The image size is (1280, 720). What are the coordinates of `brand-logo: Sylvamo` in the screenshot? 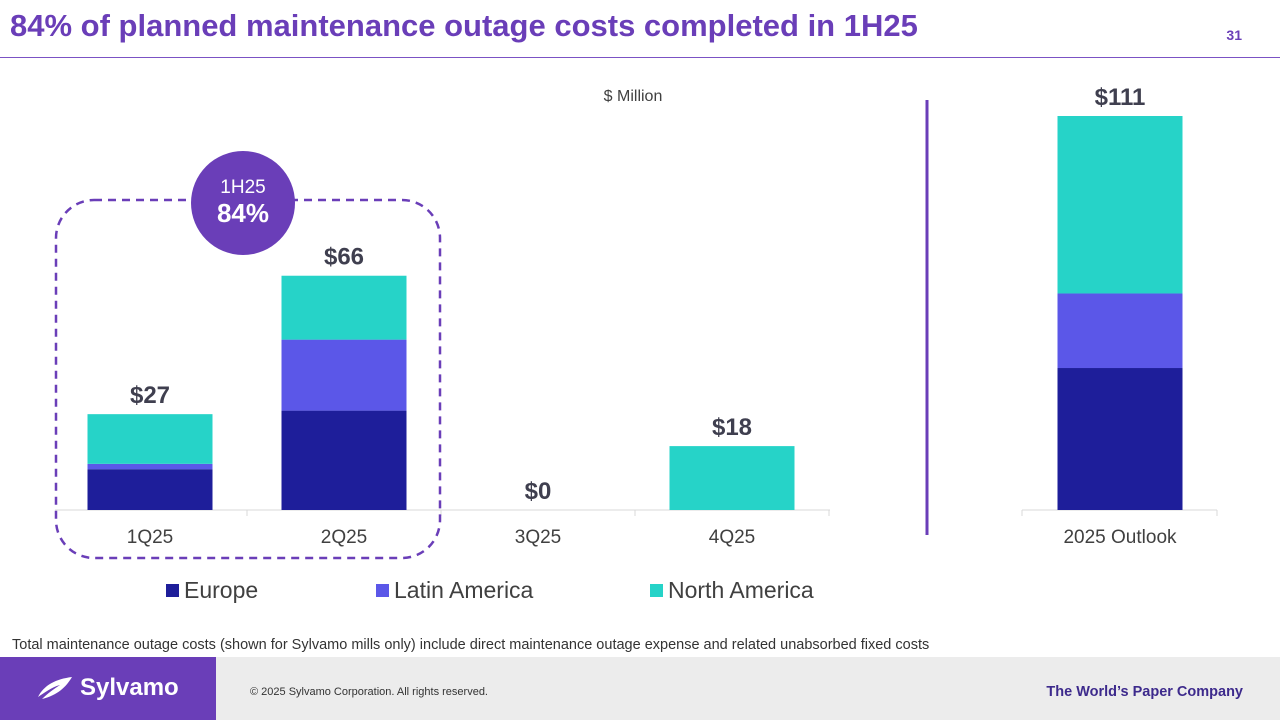 It's located at (108, 688).